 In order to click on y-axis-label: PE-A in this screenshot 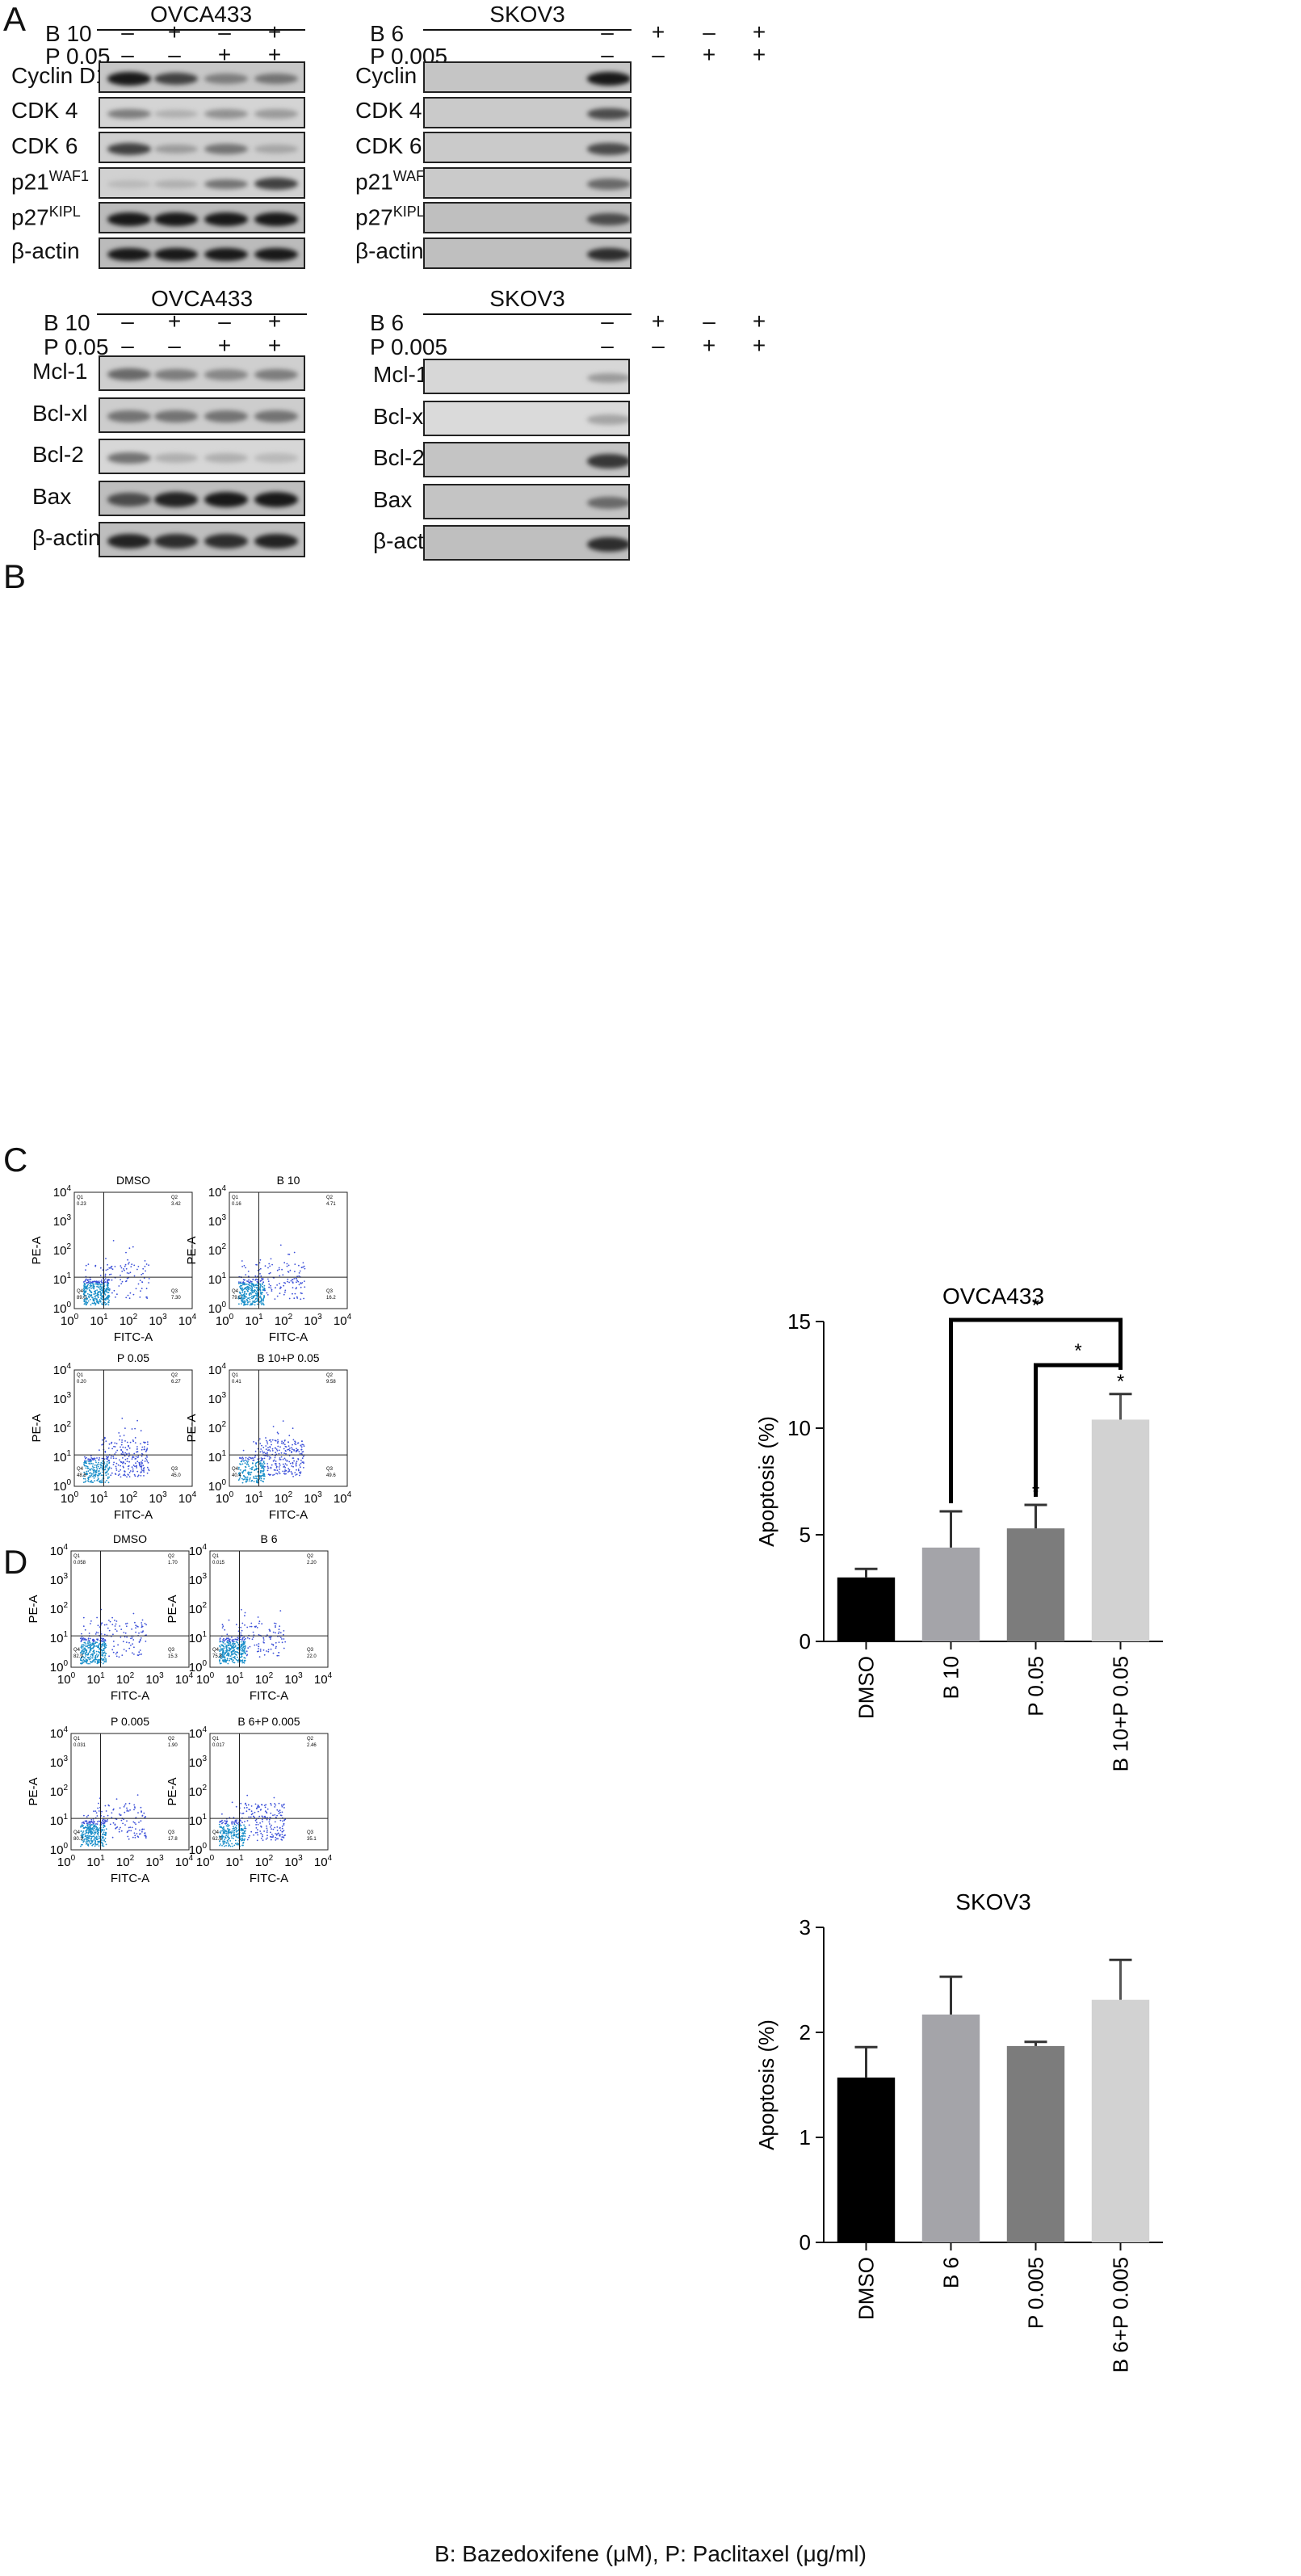, I will do `click(33, 1791)`.